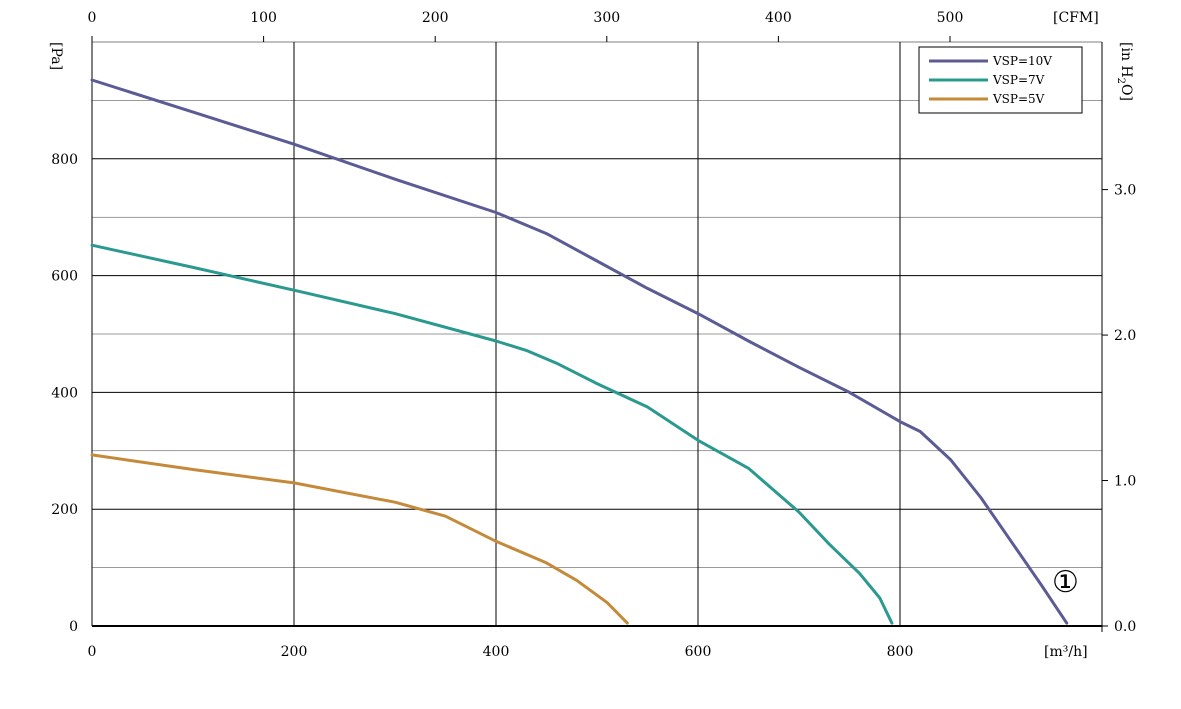  What do you see at coordinates (1076, 18) in the screenshot?
I see `top-unit-label: [CFM]` at bounding box center [1076, 18].